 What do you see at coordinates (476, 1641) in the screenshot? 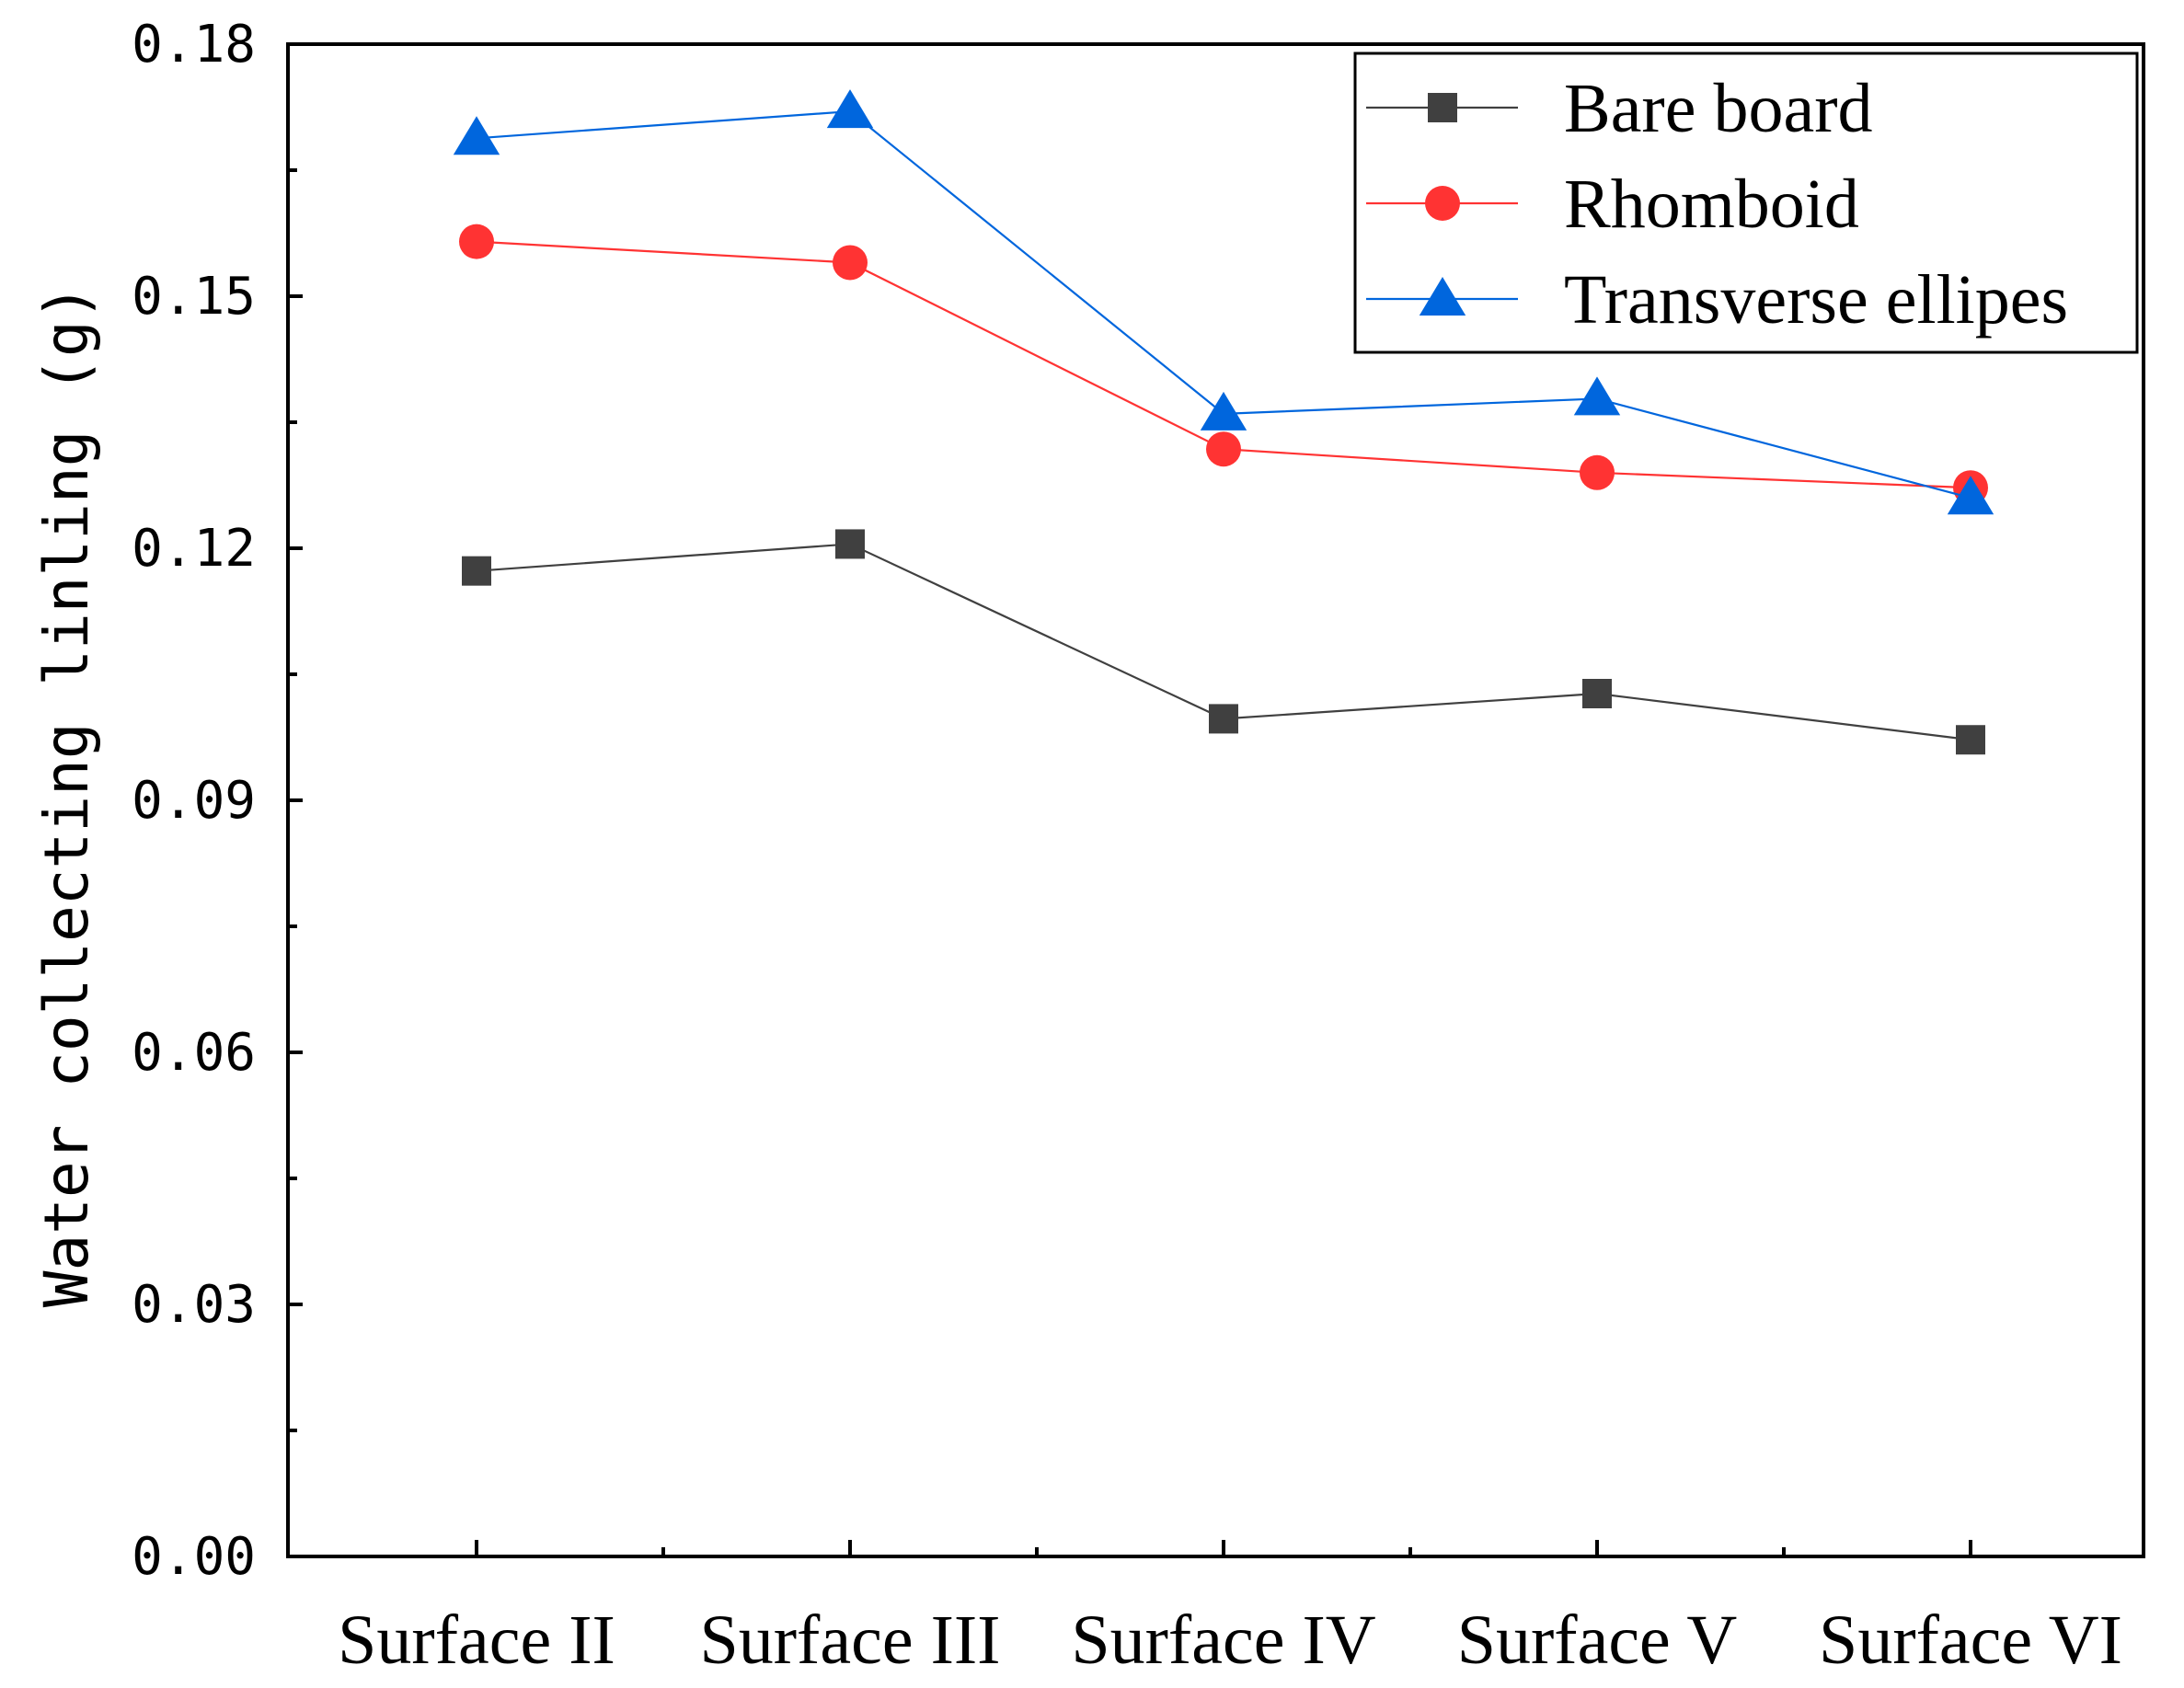
I see `x-category-label: Surface II` at bounding box center [476, 1641].